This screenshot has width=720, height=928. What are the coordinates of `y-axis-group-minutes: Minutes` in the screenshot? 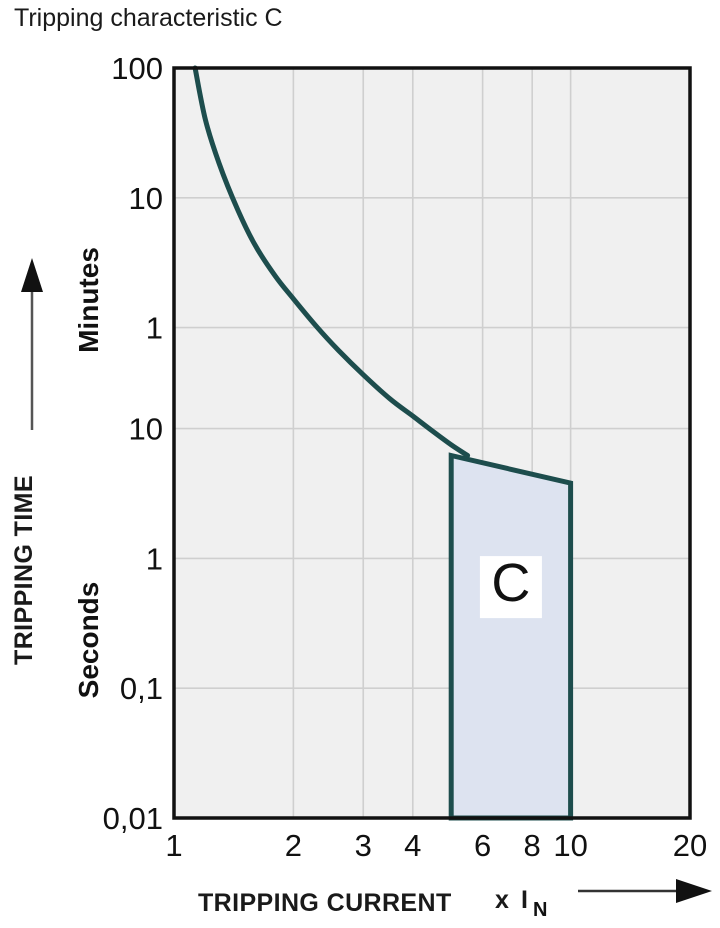 It's located at (88, 300).